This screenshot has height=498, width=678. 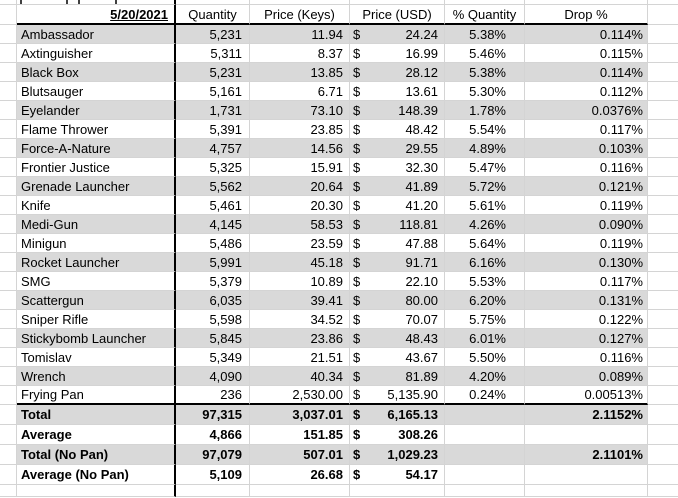 I want to click on cell-price-usd: $29.55, so click(x=397, y=148).